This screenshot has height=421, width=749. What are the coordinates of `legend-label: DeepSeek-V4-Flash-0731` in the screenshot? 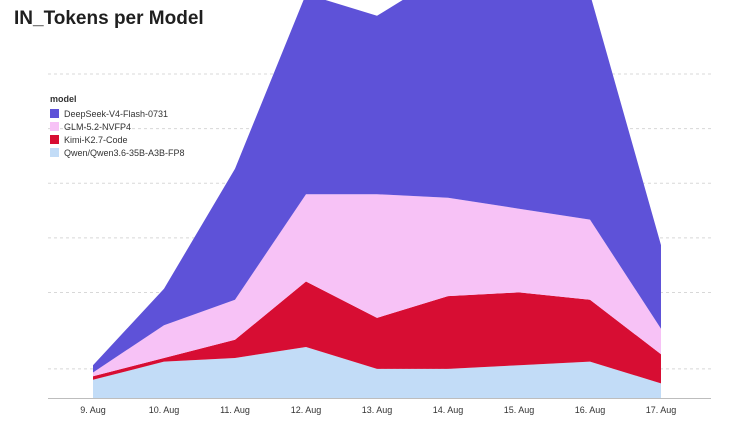 It's located at (116, 113).